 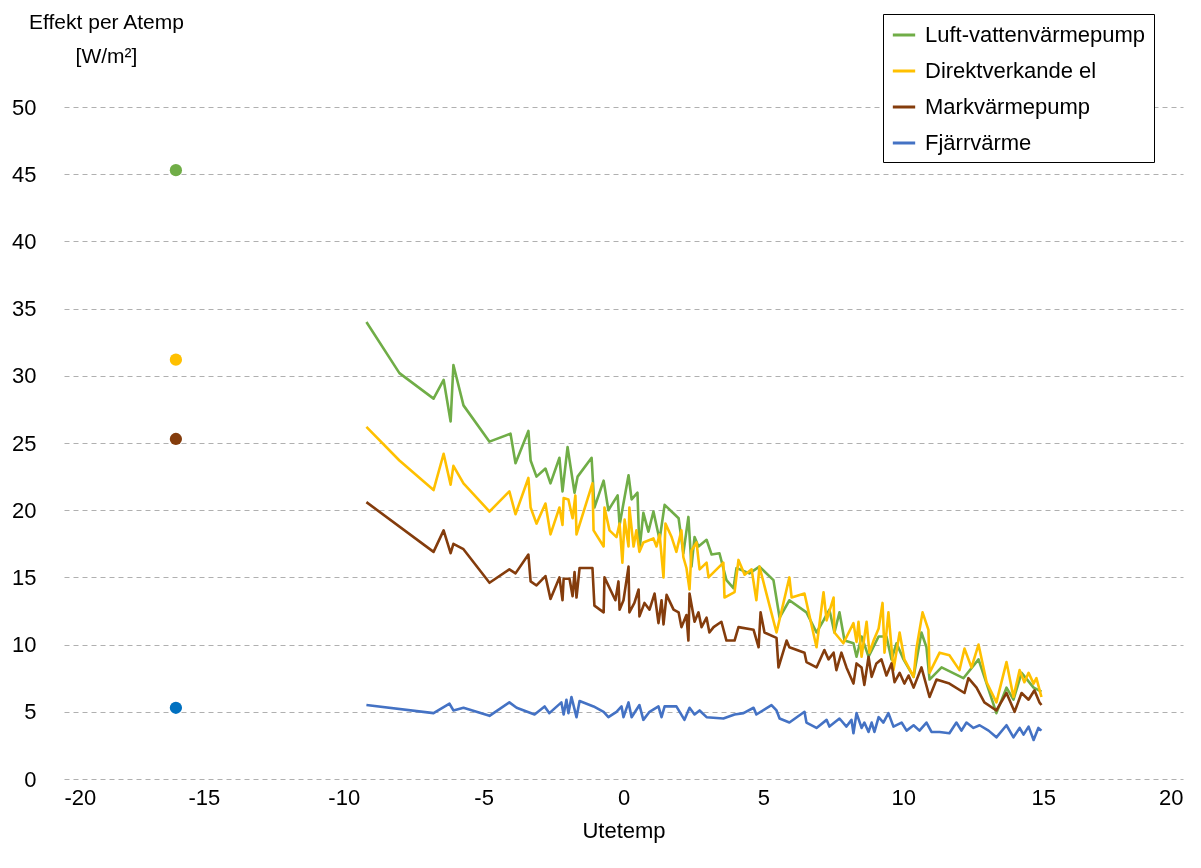 I want to click on y-tick-label: 0, so click(x=30, y=779).